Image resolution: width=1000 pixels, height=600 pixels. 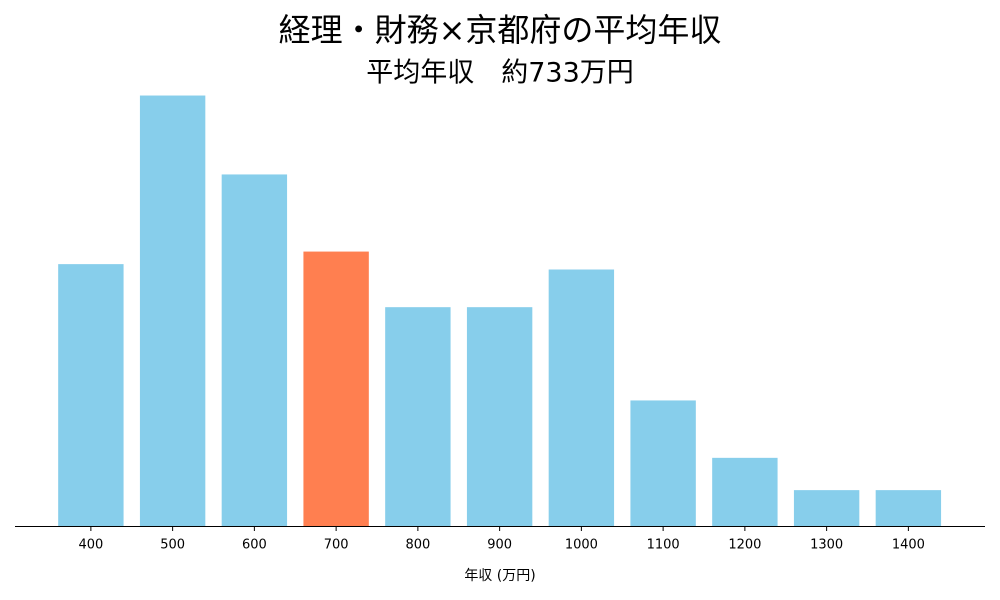 What do you see at coordinates (90, 545) in the screenshot?
I see `x-tick-label: 400` at bounding box center [90, 545].